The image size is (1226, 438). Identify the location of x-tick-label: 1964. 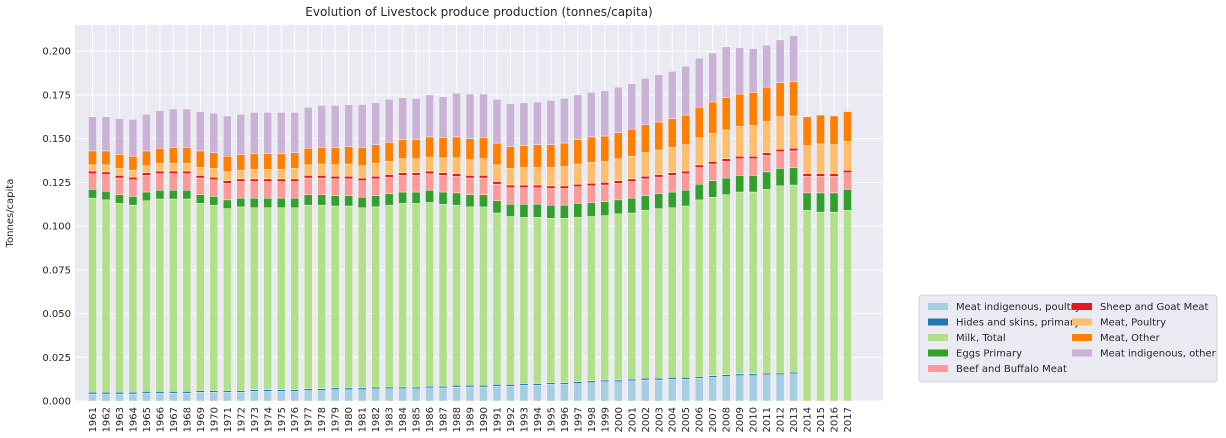
(133, 419).